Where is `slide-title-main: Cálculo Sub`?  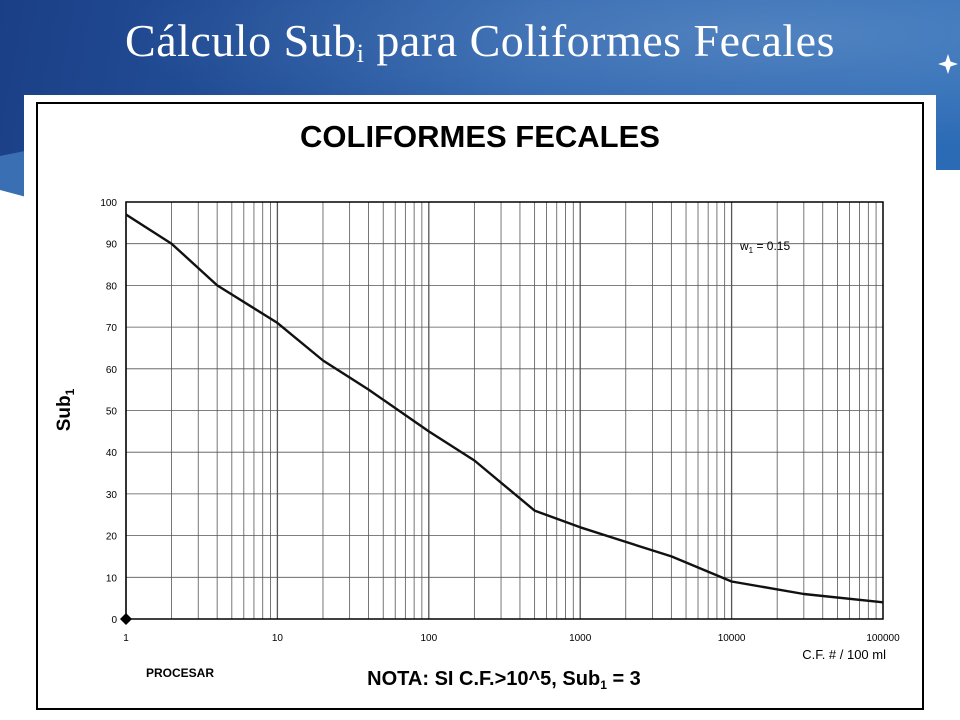 slide-title-main: Cálculo Sub is located at coordinates (241, 40).